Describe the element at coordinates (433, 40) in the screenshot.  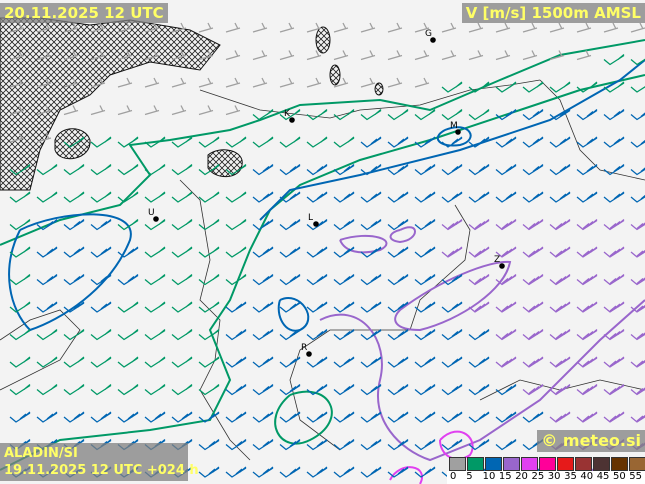
I see `city-dot` at that location.